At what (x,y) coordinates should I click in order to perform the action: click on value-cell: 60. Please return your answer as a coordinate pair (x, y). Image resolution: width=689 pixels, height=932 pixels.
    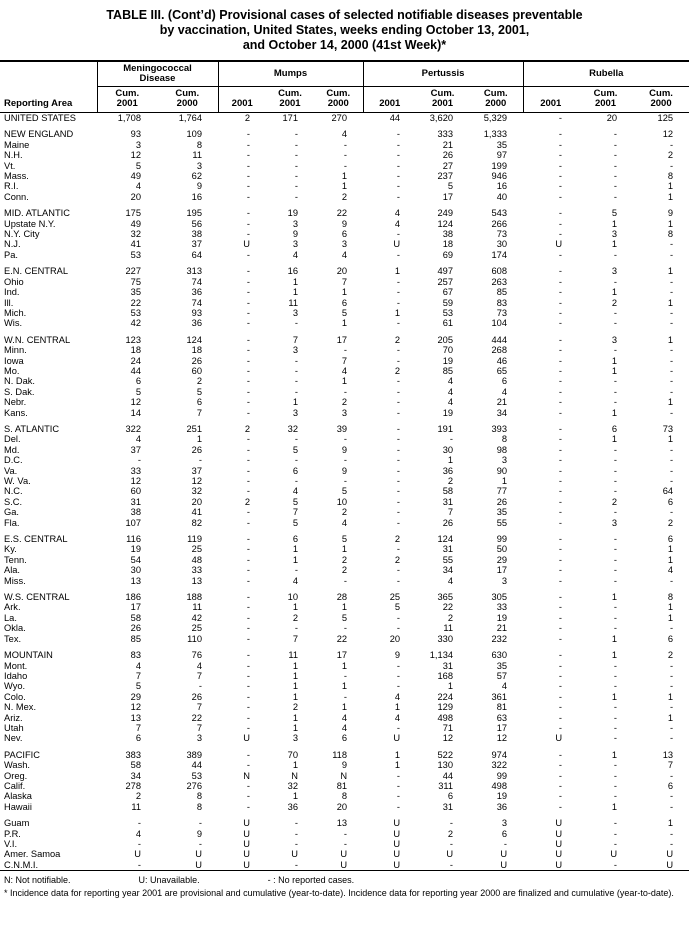
    Looking at the image, I should click on (135, 491).